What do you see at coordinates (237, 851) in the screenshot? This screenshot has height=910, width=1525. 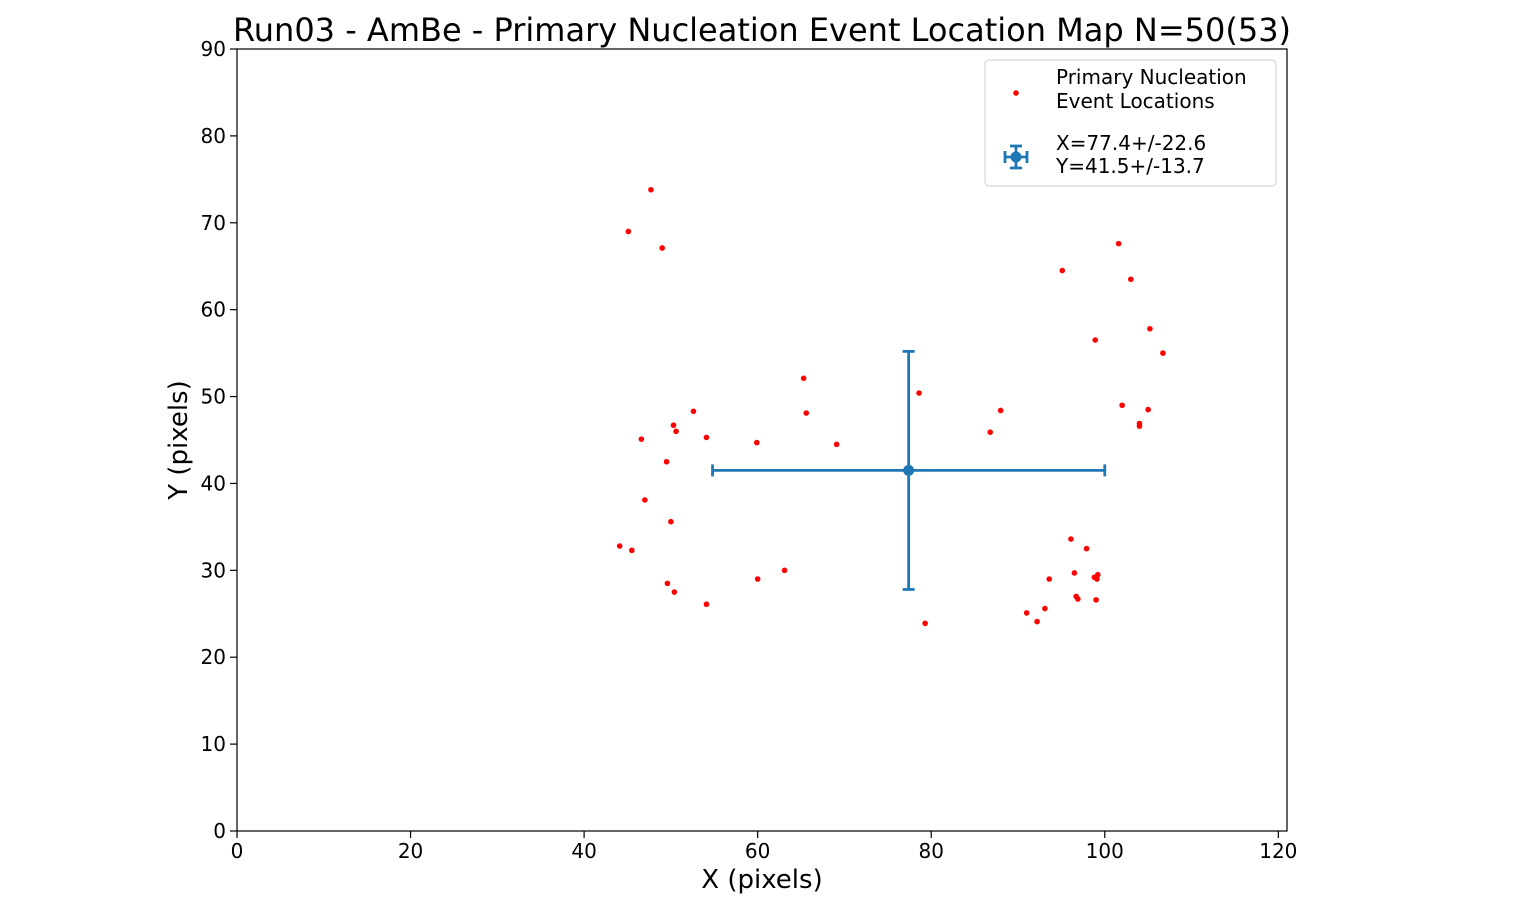 I see `x-tick-label: 0` at bounding box center [237, 851].